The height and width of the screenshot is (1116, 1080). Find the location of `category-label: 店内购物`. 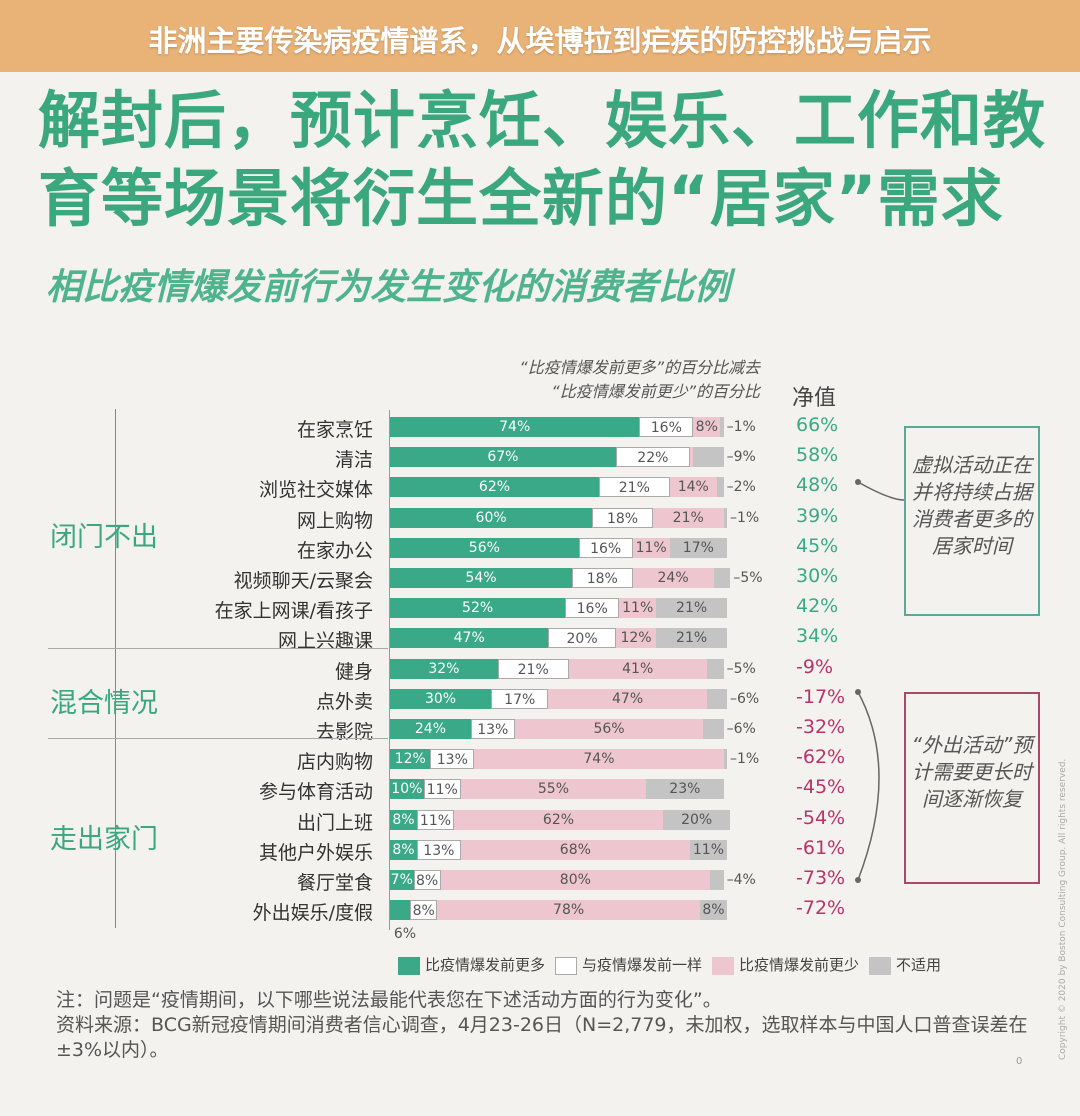

category-label: 店内购物 is located at coordinates (334, 762).